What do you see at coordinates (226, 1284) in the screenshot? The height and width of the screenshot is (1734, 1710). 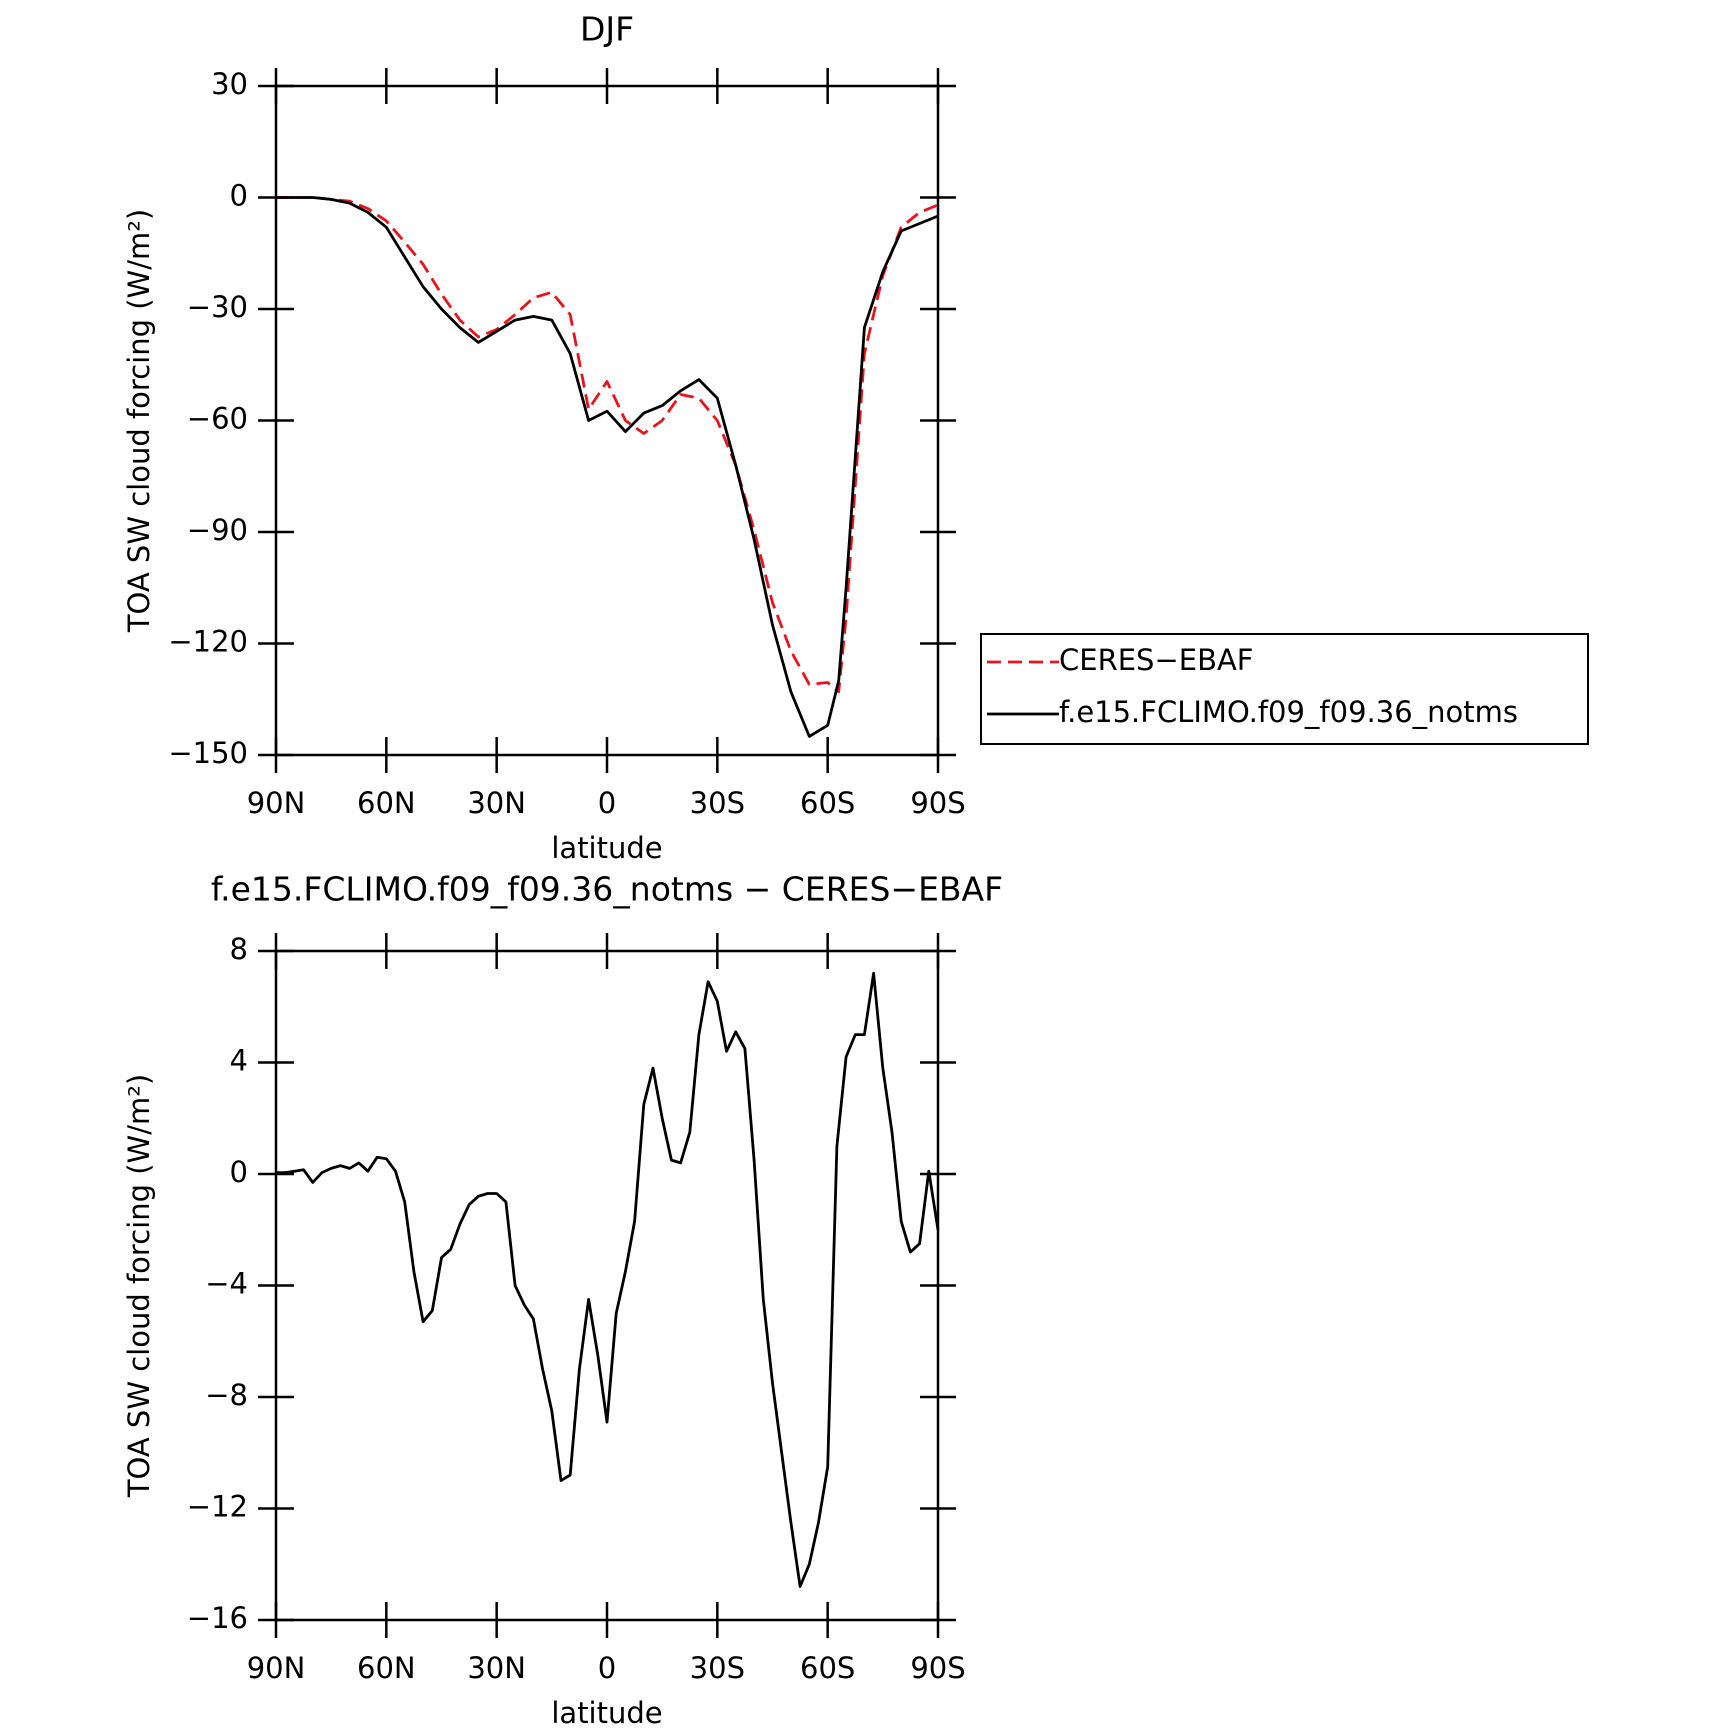 I see `y-tick-label: −4` at bounding box center [226, 1284].